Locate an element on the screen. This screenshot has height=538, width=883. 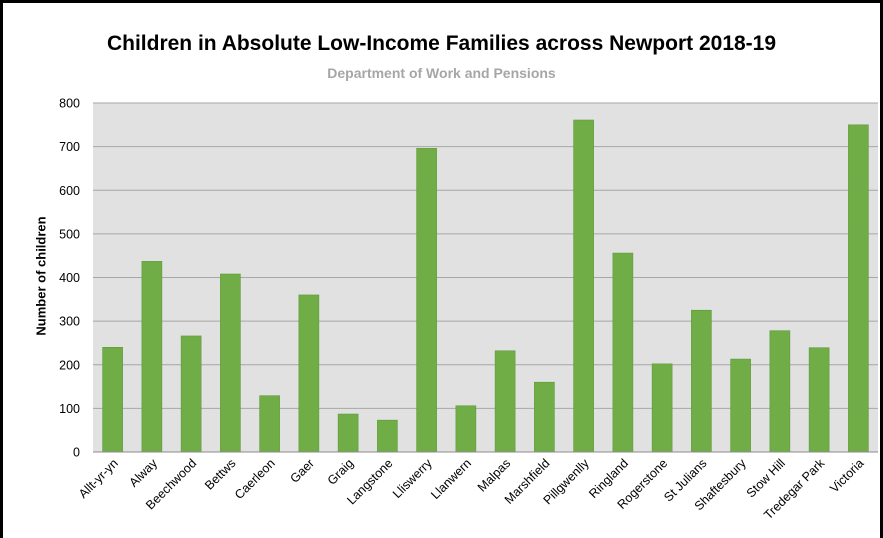
chart-subtitle: Department of Work and Pensions is located at coordinates (441, 73).